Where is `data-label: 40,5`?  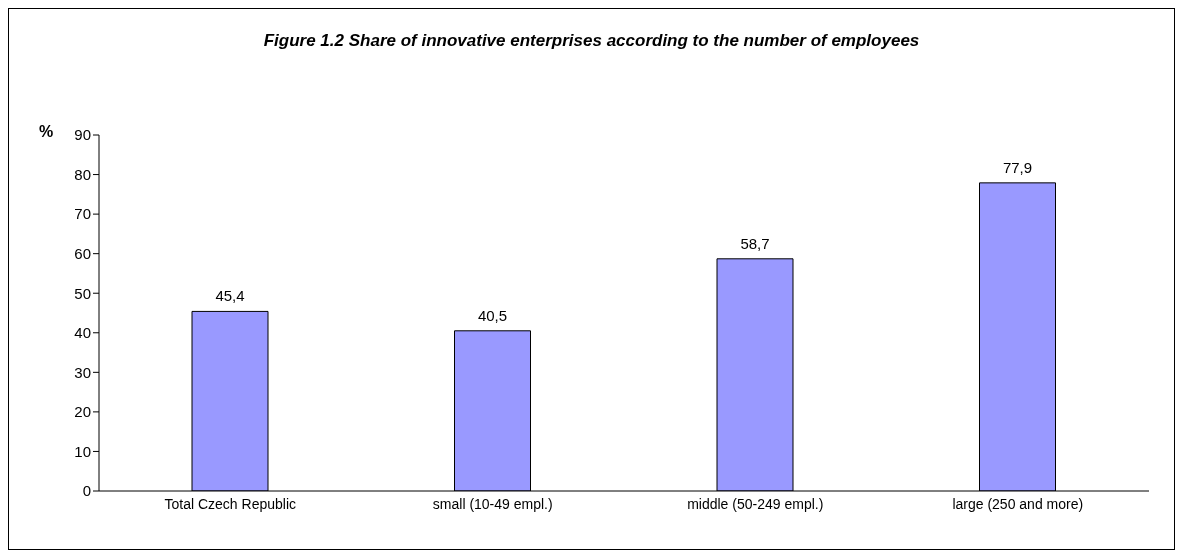 data-label: 40,5 is located at coordinates (492, 315).